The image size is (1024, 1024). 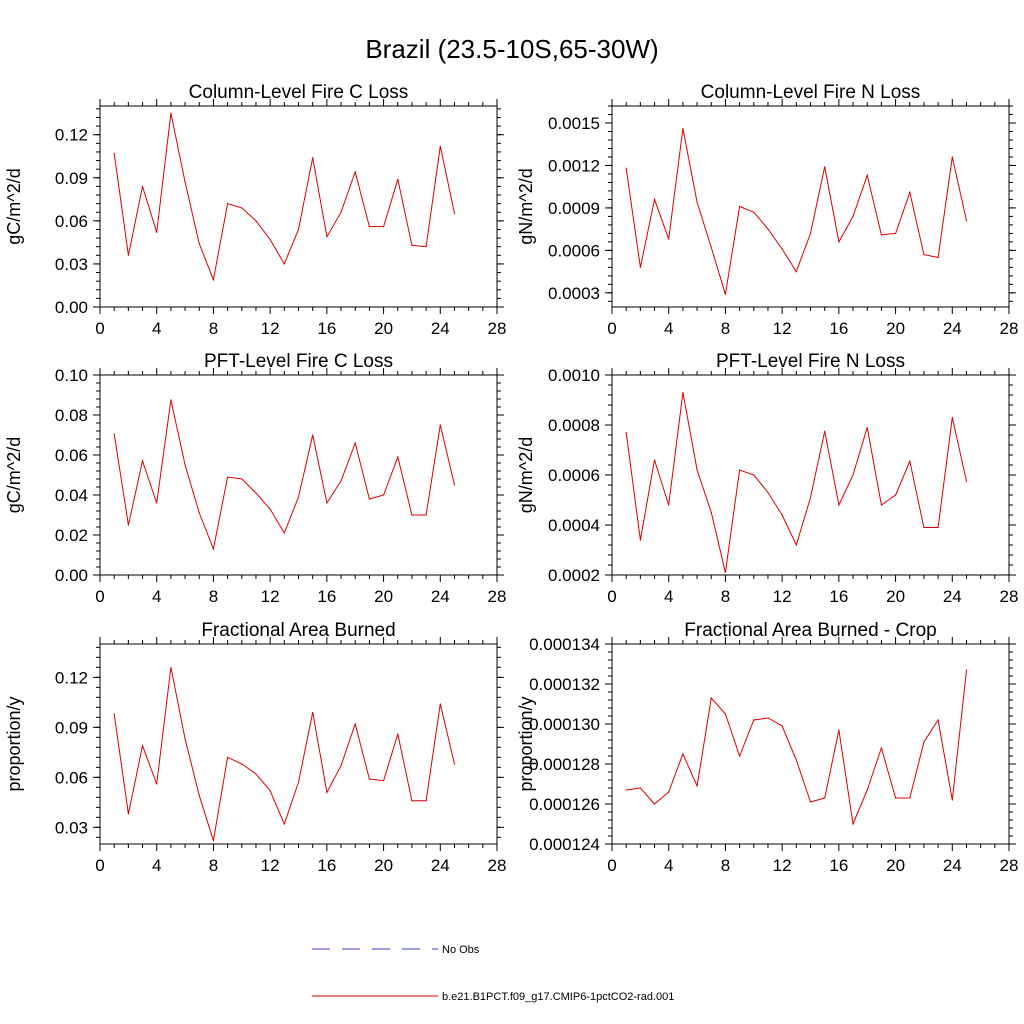 I want to click on y-tick-label: 0.000124, so click(x=564, y=844).